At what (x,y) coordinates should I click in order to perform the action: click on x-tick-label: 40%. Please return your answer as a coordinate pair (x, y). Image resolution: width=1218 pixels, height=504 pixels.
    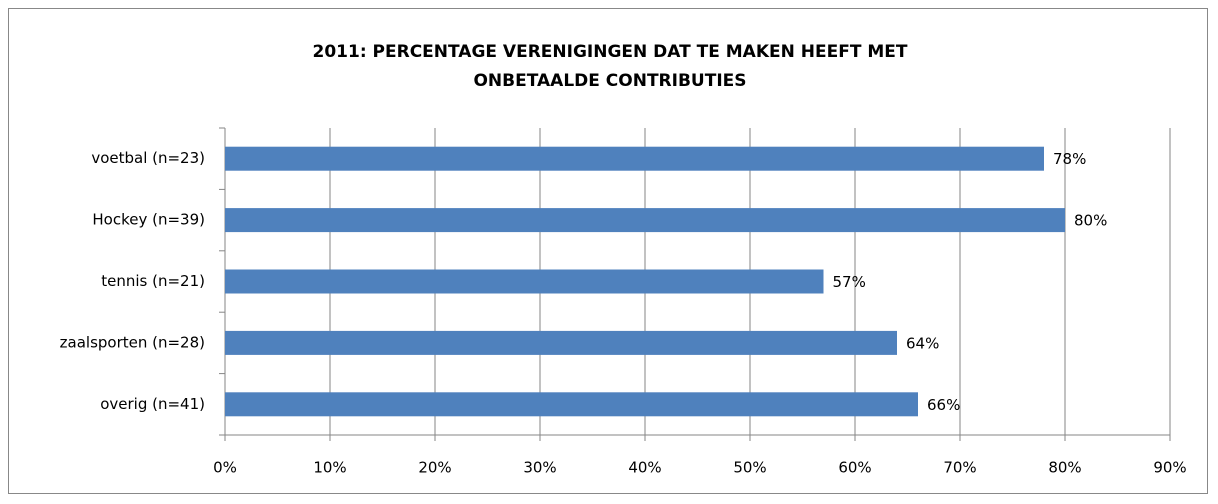
    Looking at the image, I should click on (644, 468).